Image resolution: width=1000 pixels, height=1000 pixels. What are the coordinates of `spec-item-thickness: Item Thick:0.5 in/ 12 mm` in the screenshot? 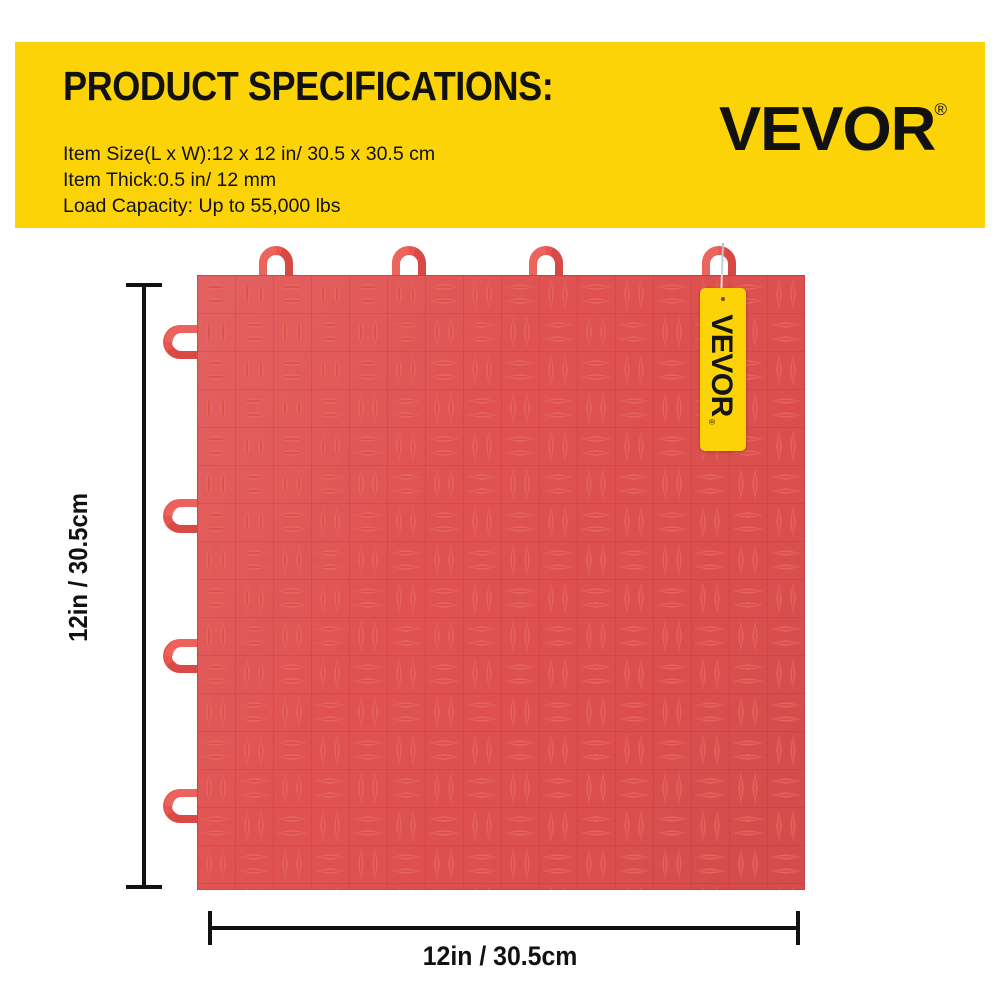 It's located at (170, 180).